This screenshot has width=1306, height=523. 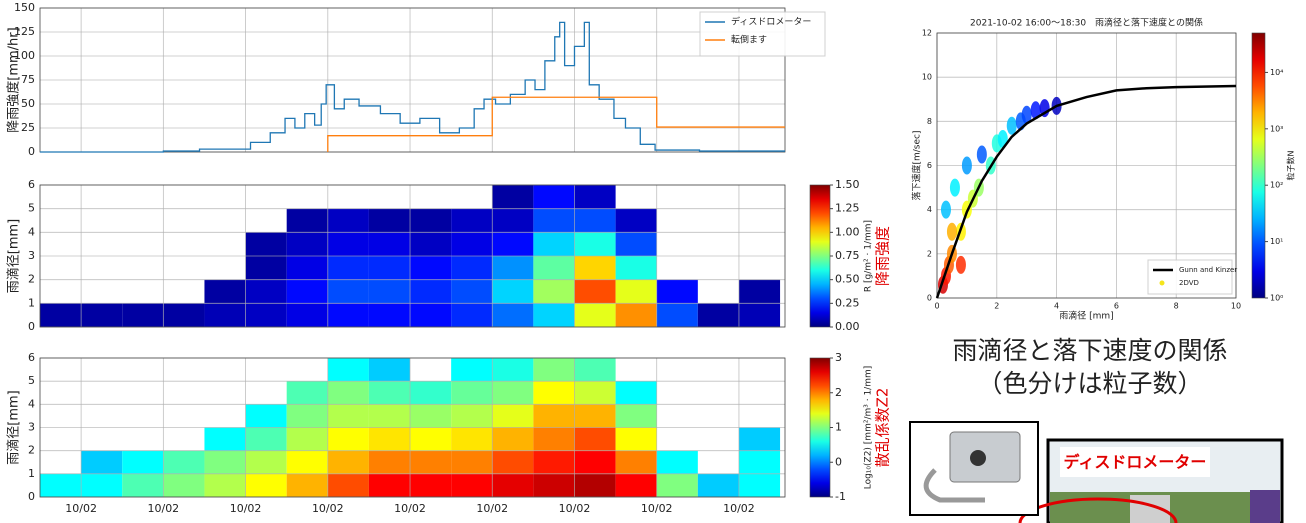 I want to click on colorbar-tick-label: 10³, so click(x=1276, y=128).